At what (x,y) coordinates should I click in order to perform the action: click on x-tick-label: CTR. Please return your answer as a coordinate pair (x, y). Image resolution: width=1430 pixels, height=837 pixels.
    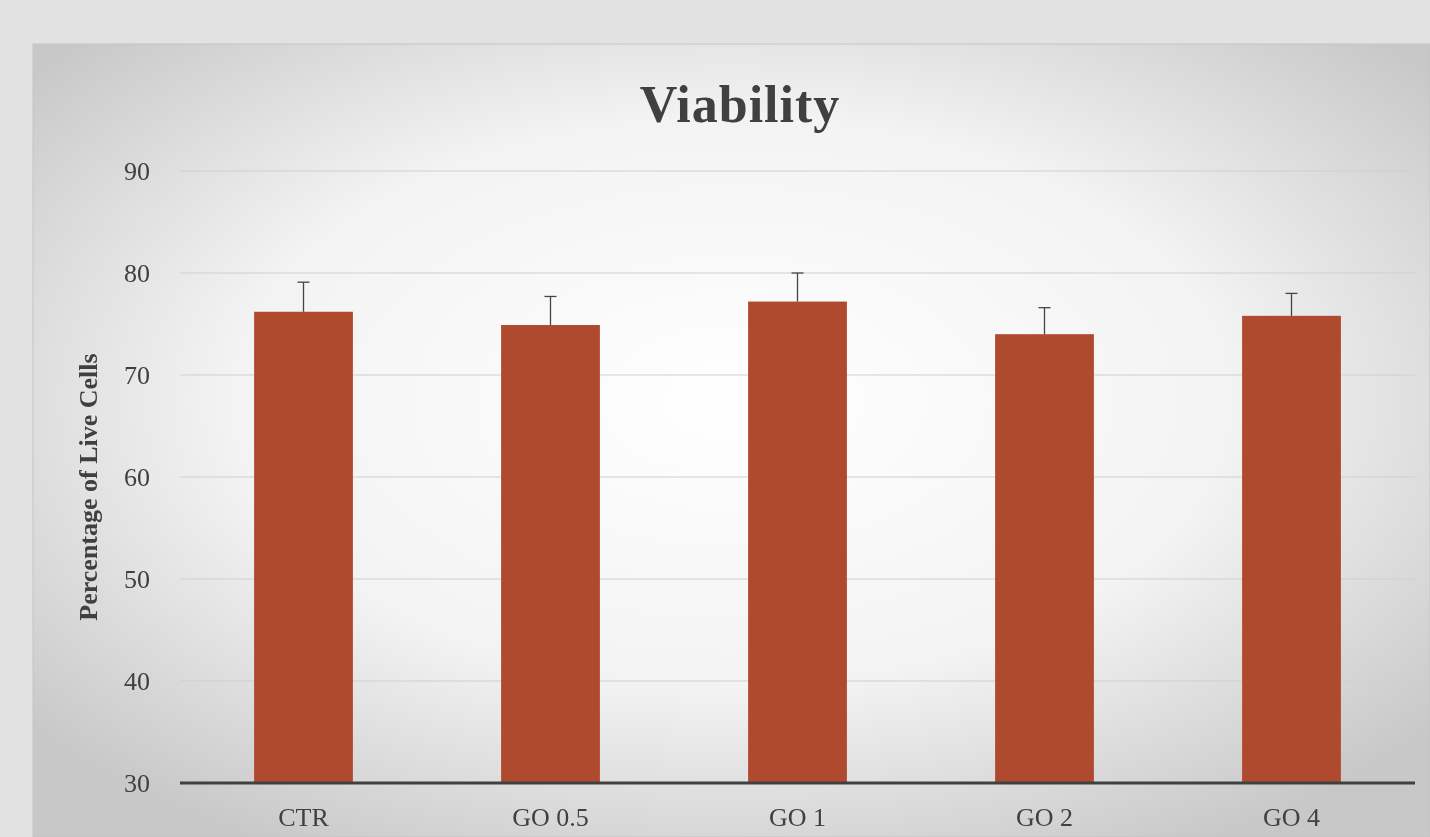
    Looking at the image, I should click on (304, 817).